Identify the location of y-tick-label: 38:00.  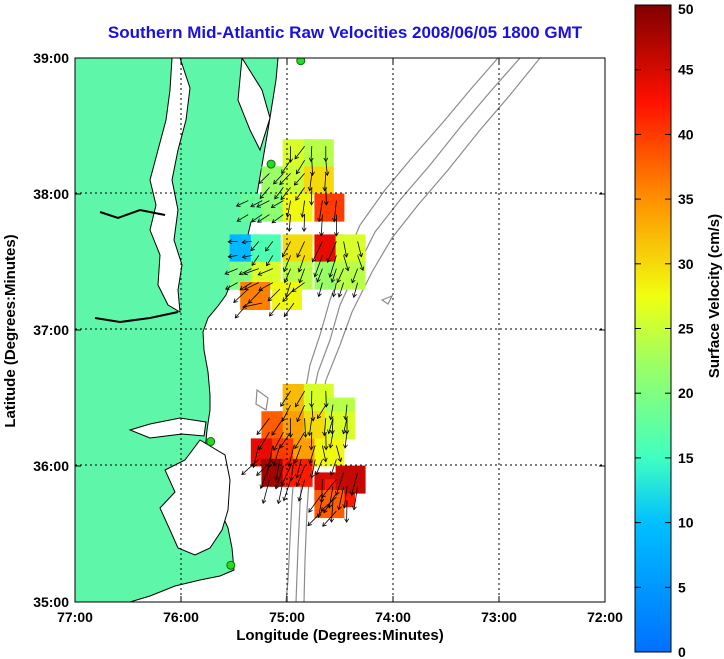
(51, 194).